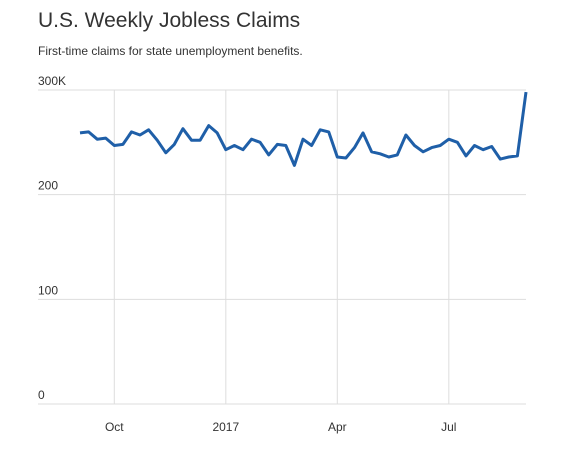  What do you see at coordinates (337, 427) in the screenshot?
I see `x-tick-label: Apr` at bounding box center [337, 427].